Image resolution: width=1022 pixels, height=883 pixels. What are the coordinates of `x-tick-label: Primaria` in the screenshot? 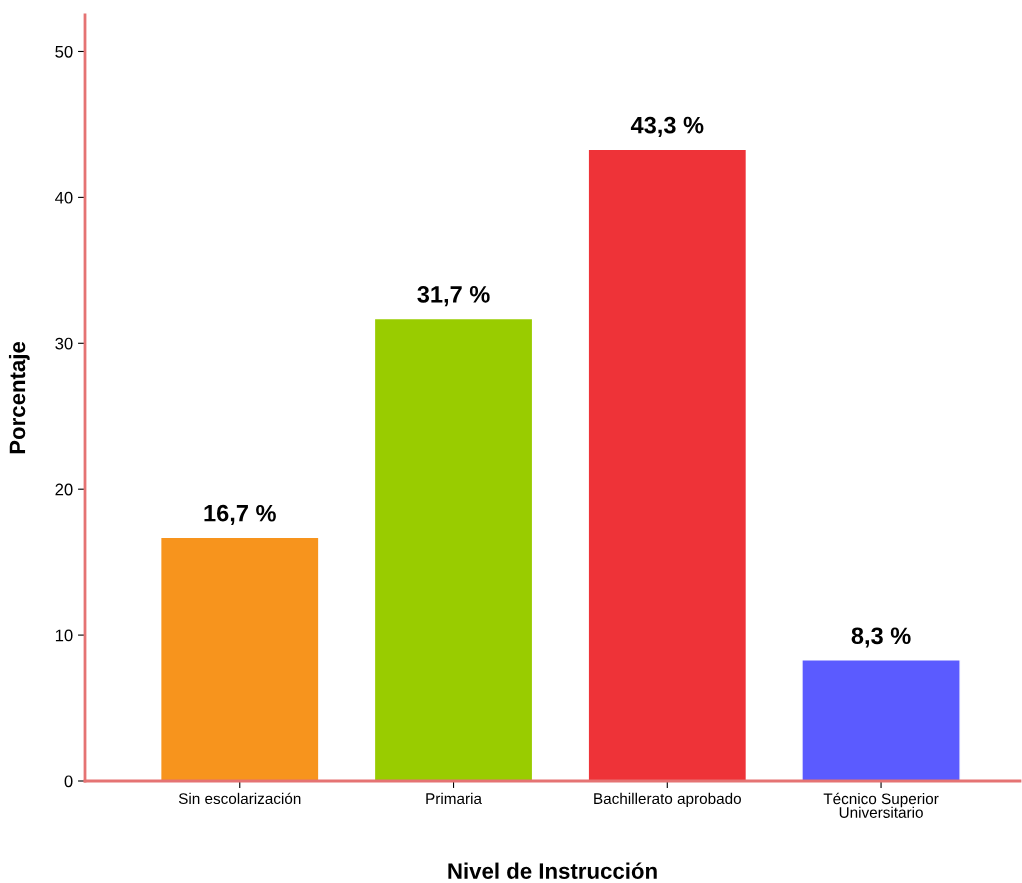 It's located at (454, 798).